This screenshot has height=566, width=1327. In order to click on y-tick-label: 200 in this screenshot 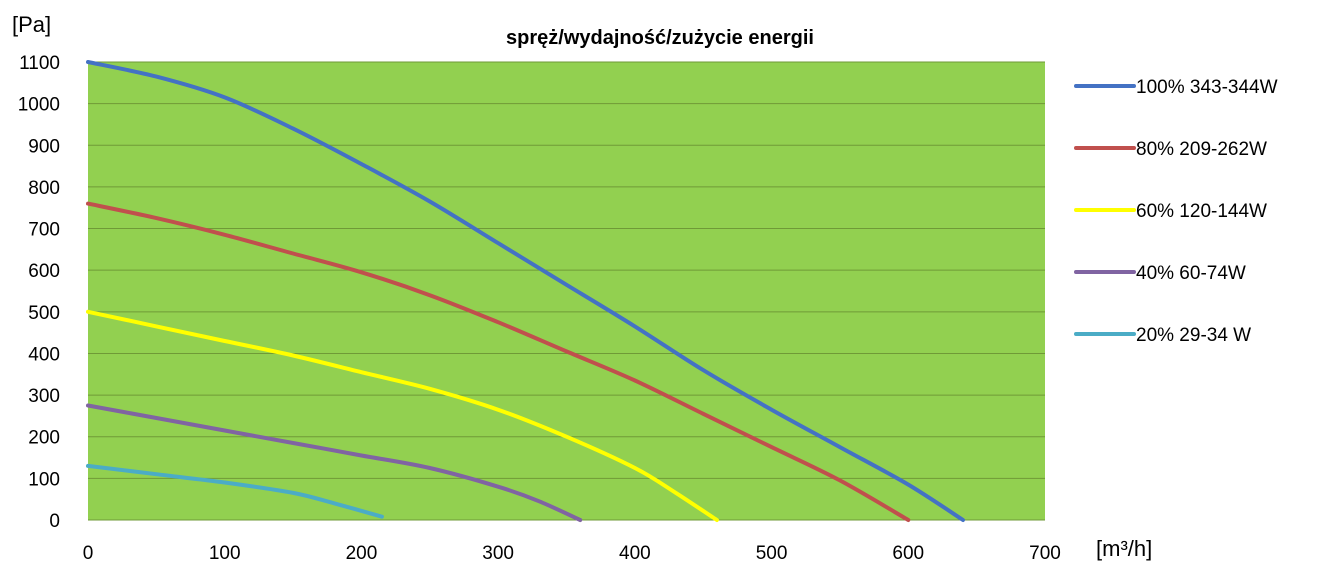, I will do `click(44, 438)`.